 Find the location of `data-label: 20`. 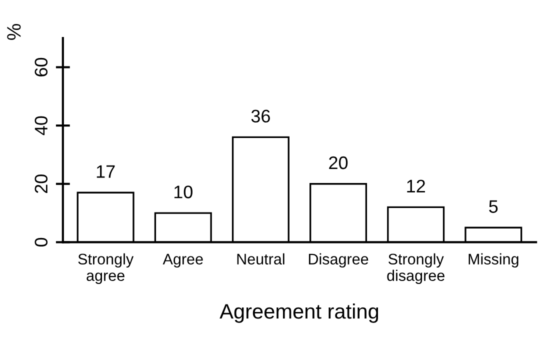

data-label: 20 is located at coordinates (338, 163).